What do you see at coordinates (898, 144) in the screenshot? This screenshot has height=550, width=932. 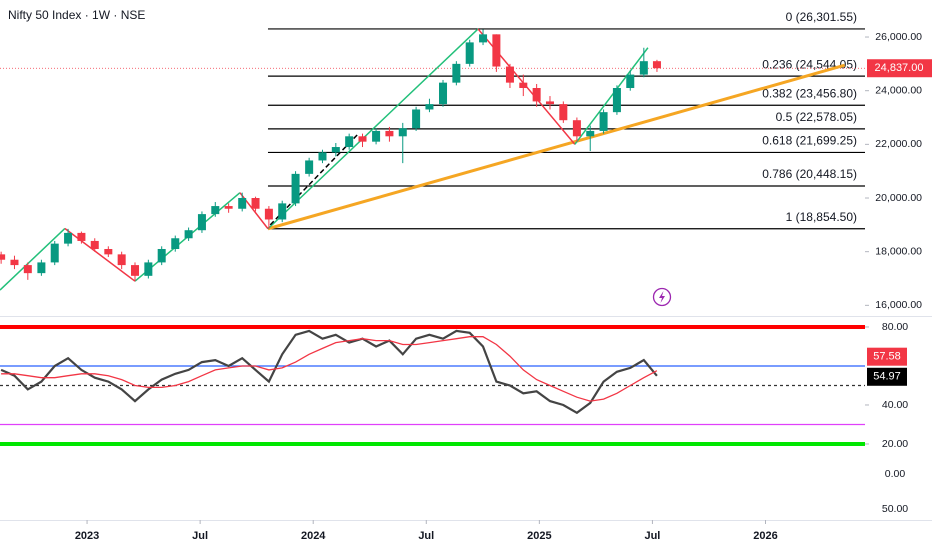 I see `y-tick-label: 22,000.00` at bounding box center [898, 144].